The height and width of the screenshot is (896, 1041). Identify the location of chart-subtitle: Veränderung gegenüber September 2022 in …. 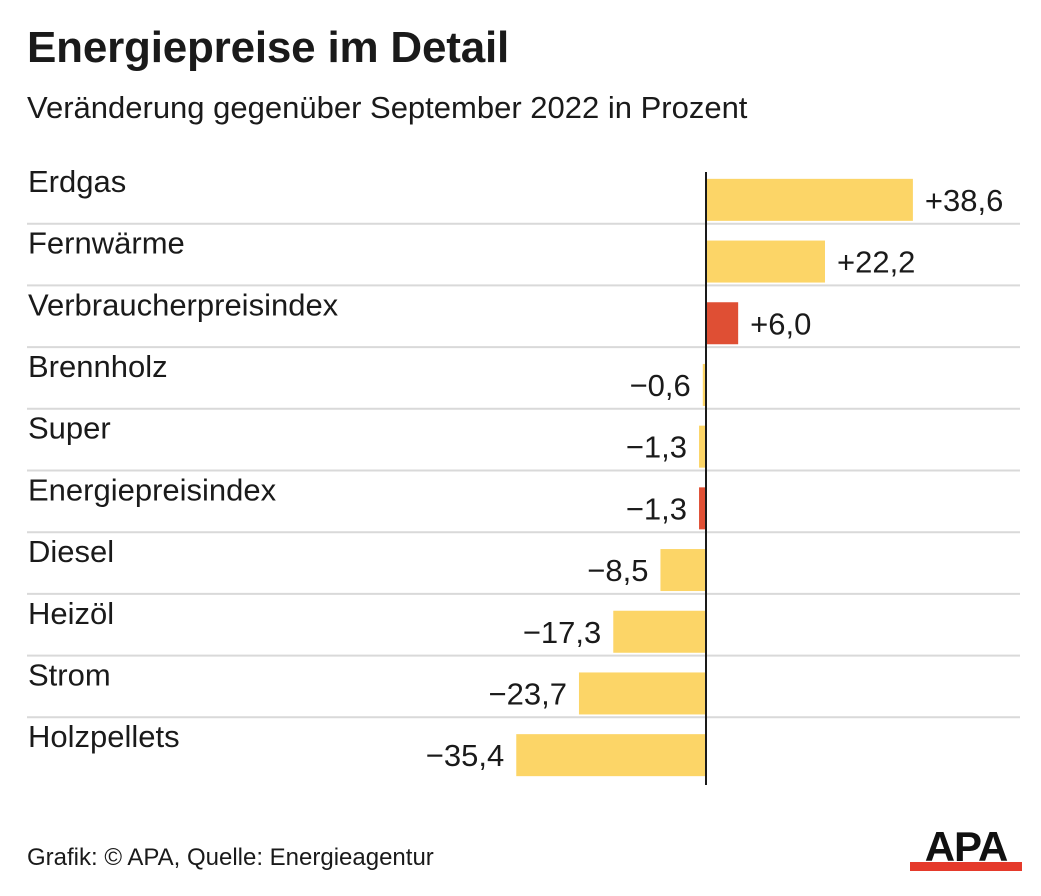
(387, 107).